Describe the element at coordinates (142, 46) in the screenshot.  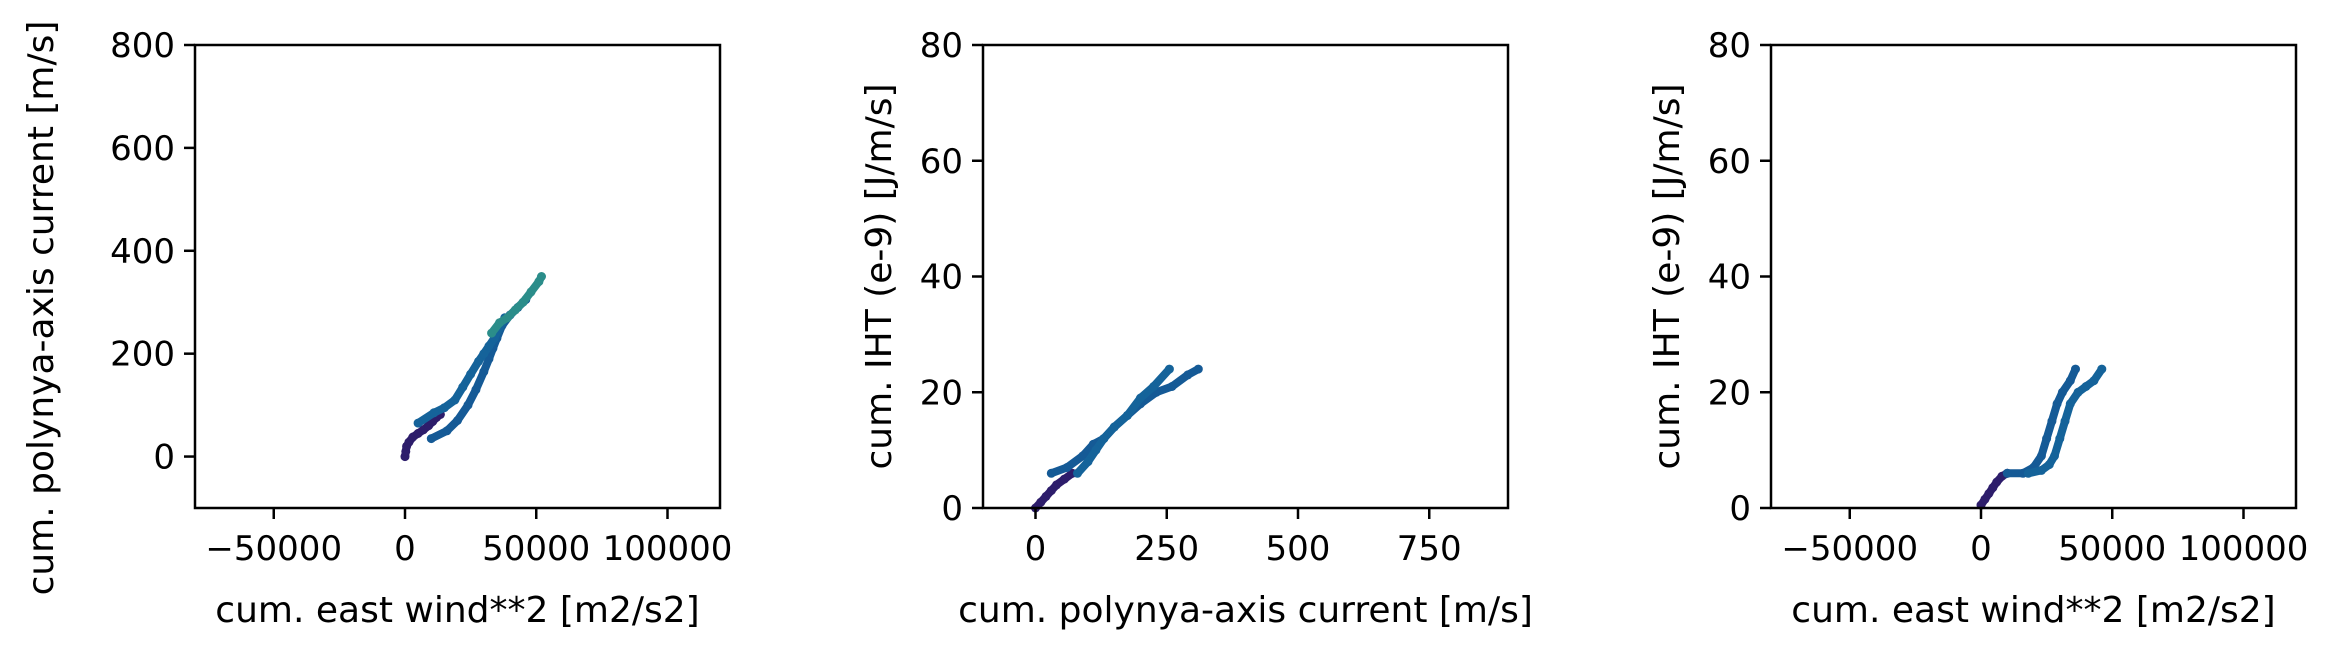
I see `y-tick-label: 800` at that location.